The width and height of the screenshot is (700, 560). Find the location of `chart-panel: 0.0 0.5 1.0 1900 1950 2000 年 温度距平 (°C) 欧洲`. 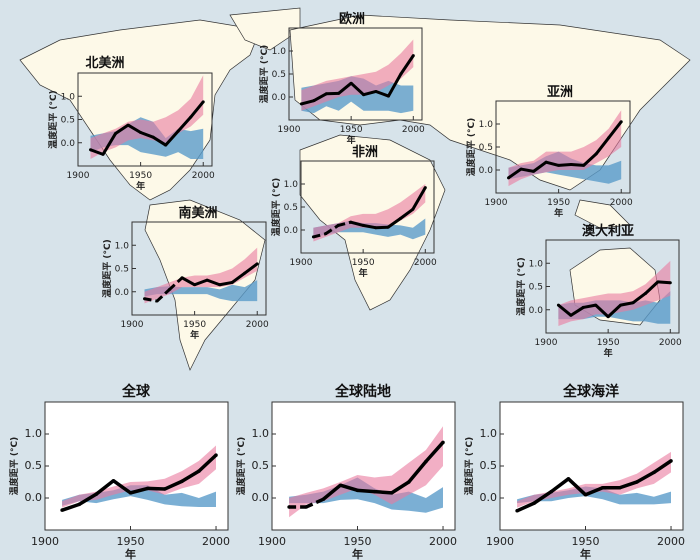

chart-panel: 0.0 0.5 1.0 1900 1950 2000 年 温度距平 (°C) 欧洲 is located at coordinates (341, 78).